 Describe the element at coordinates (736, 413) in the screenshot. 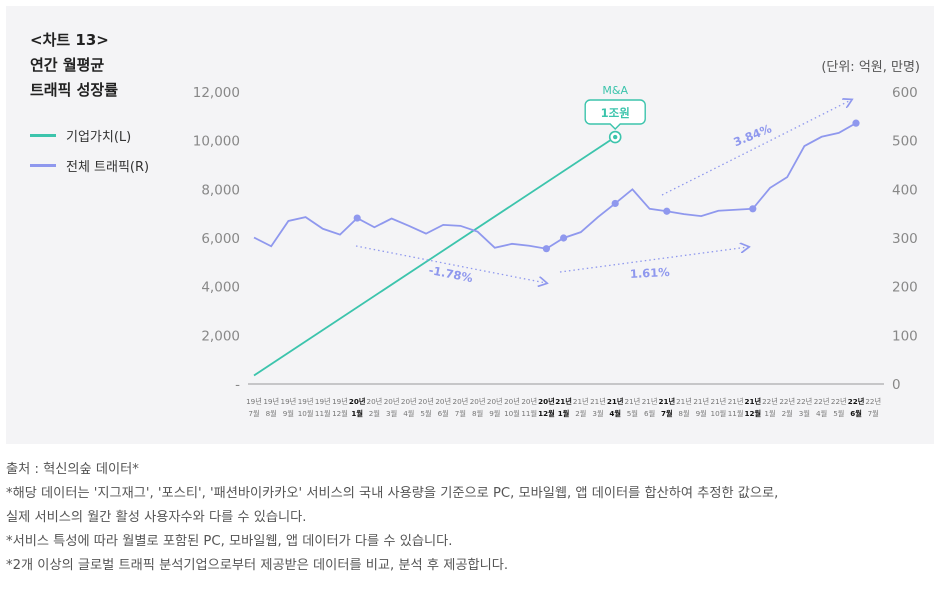

I see `x-tick-month: 11월` at that location.